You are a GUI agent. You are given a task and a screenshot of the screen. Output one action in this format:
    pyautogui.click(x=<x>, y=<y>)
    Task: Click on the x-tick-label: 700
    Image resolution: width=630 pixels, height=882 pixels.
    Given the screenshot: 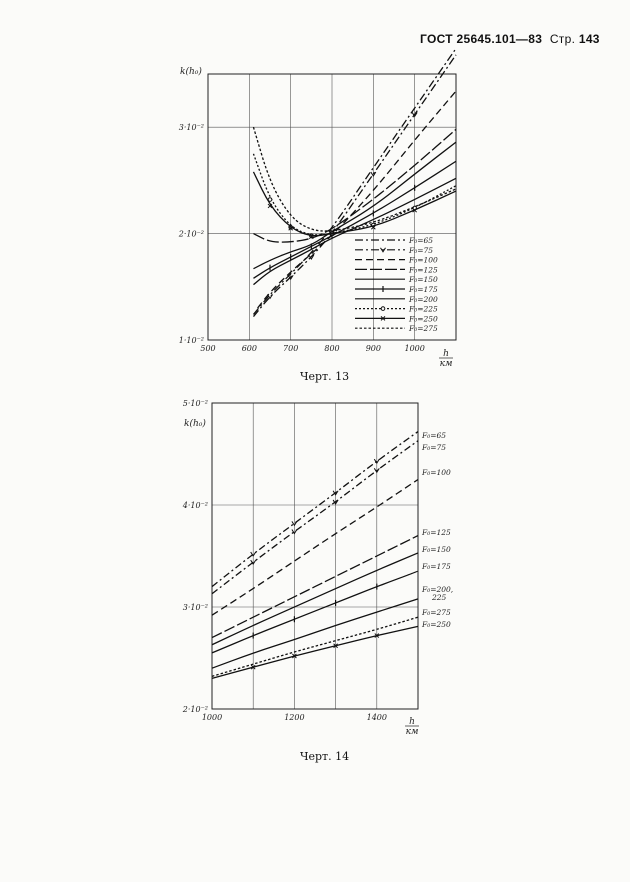 What is the action you would take?
    pyautogui.click(x=290, y=348)
    